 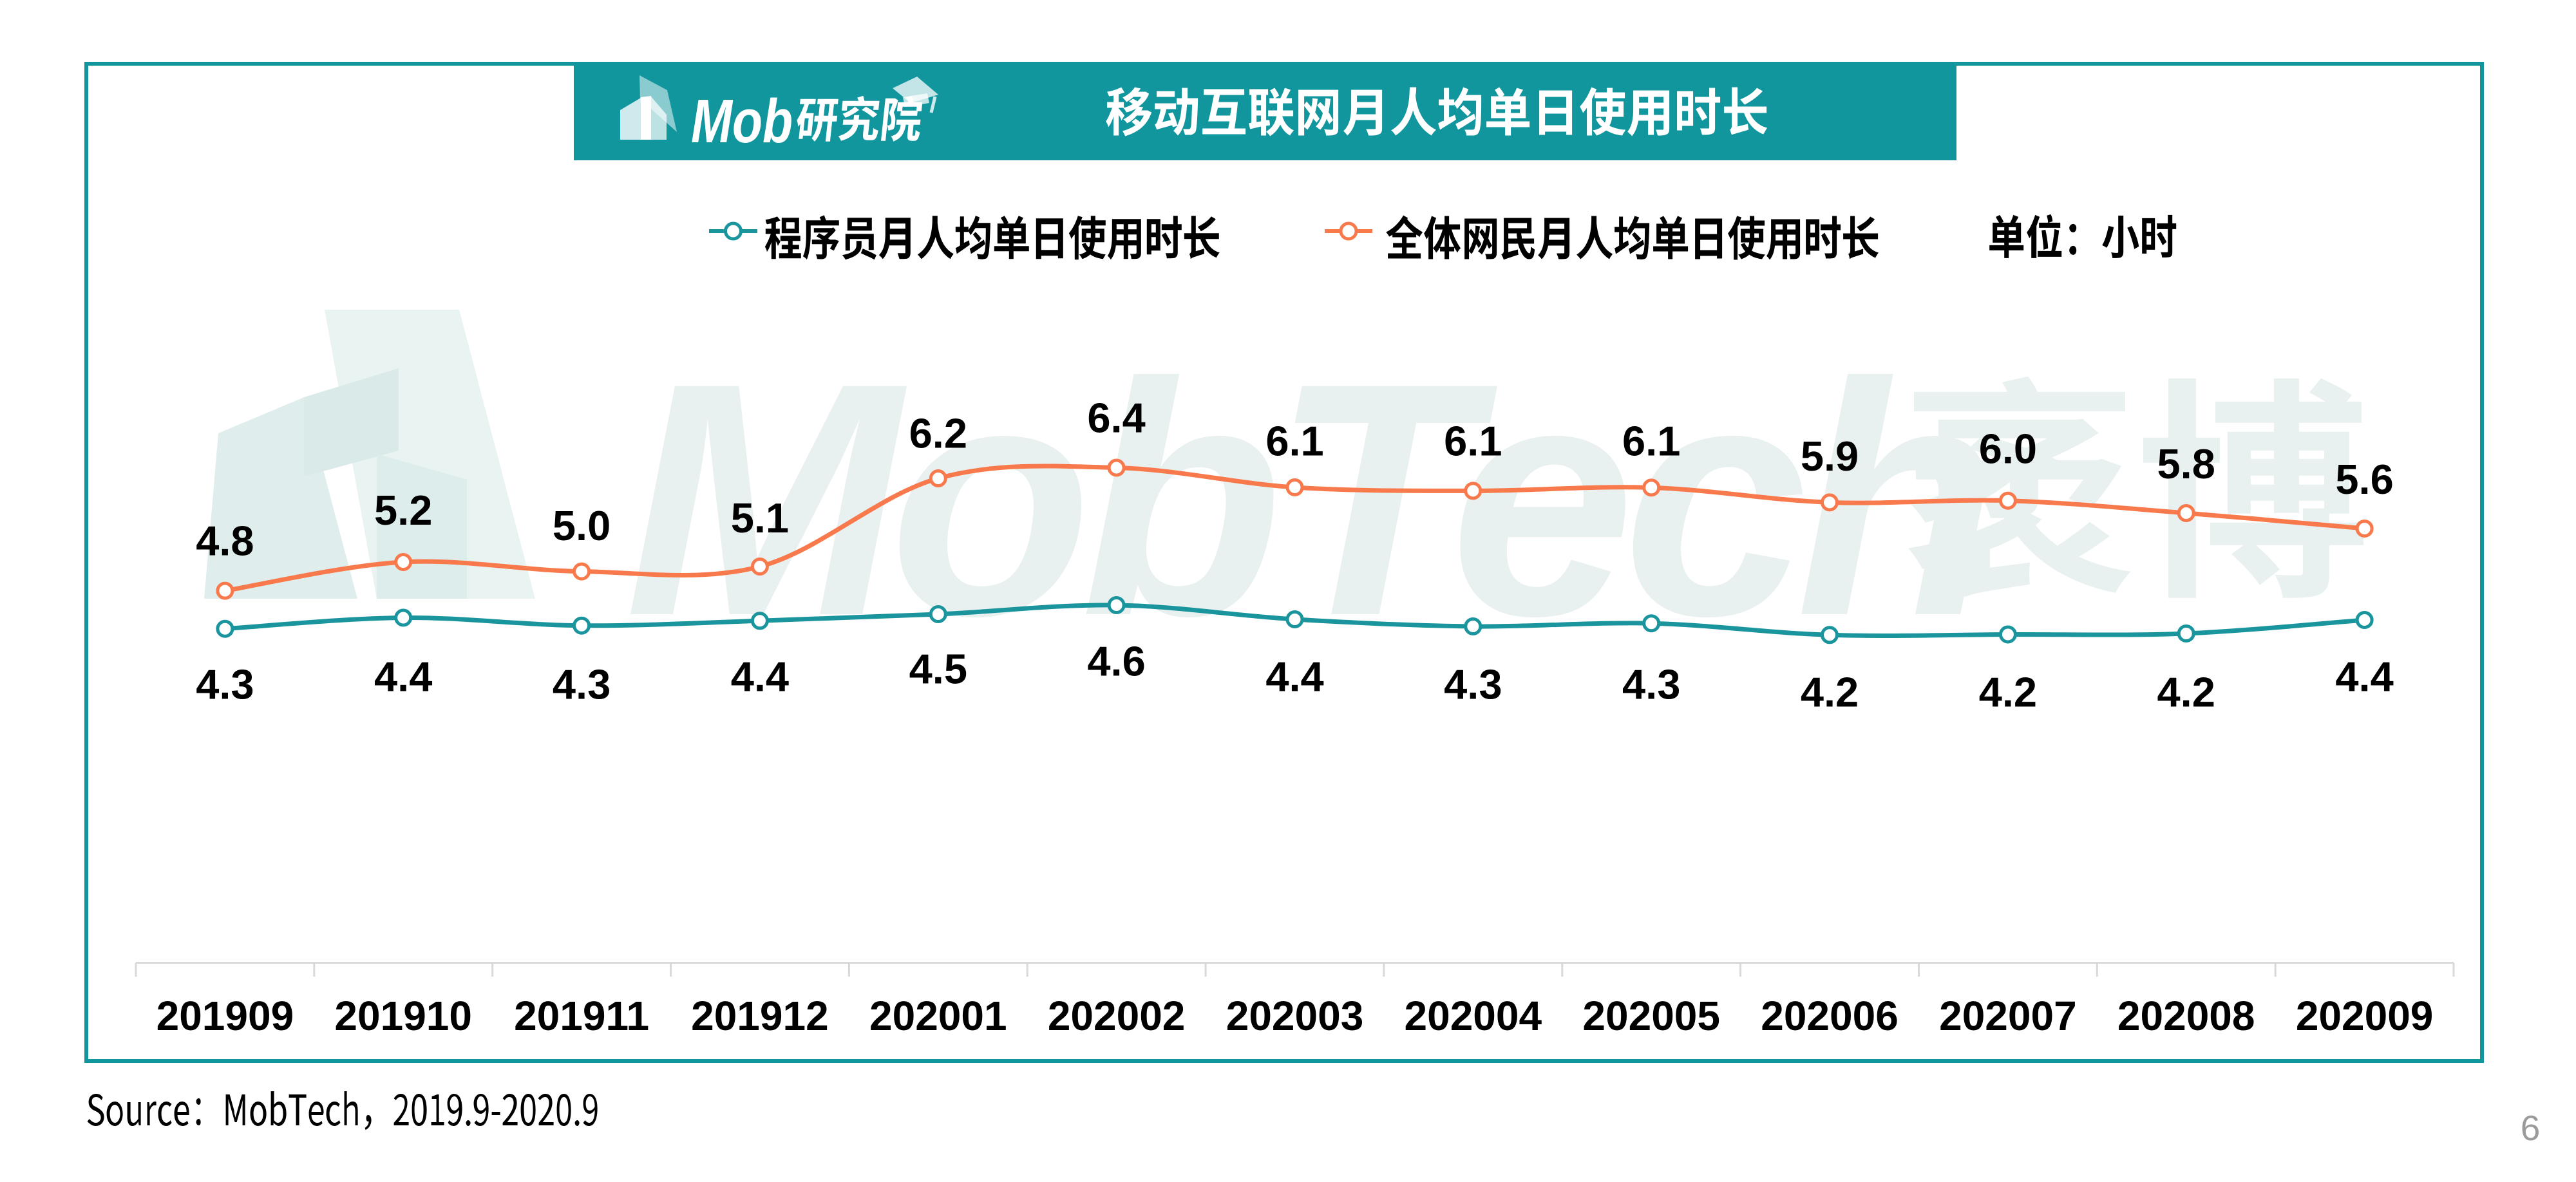 I want to click on svg-text: 5.0, so click(x=582, y=525).